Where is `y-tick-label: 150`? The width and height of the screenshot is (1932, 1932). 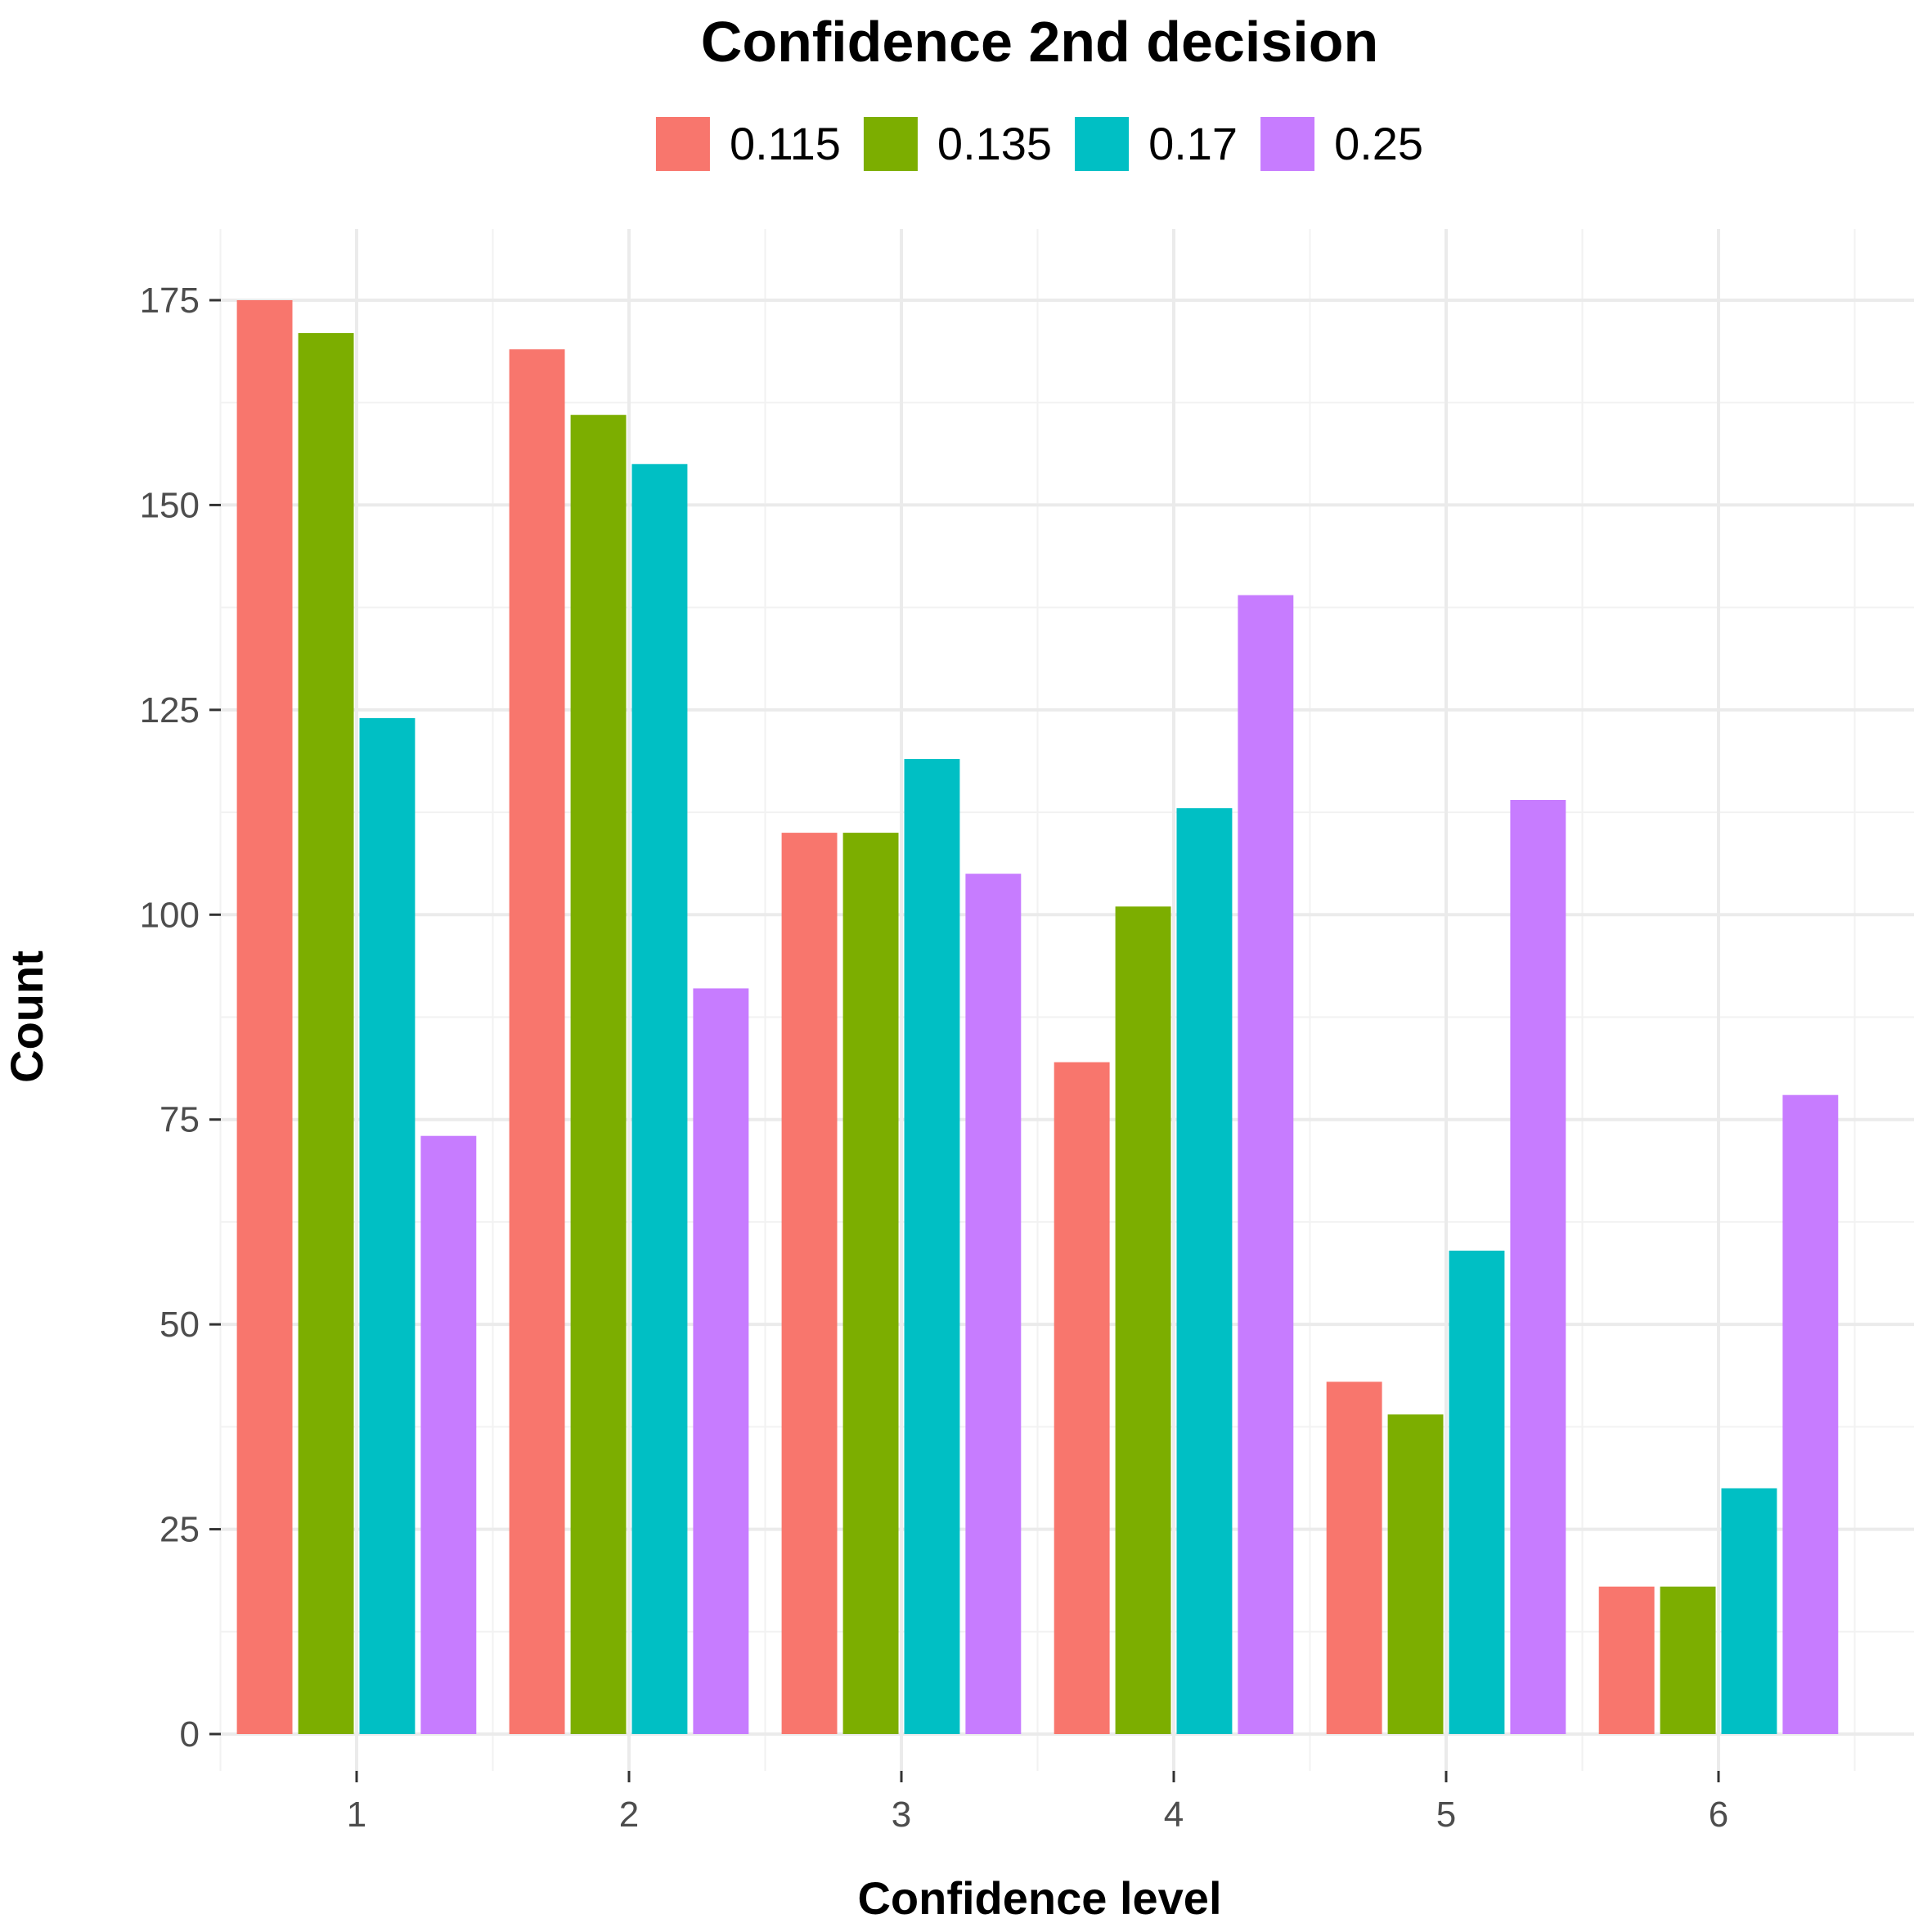
y-tick-label: 150 is located at coordinates (170, 505).